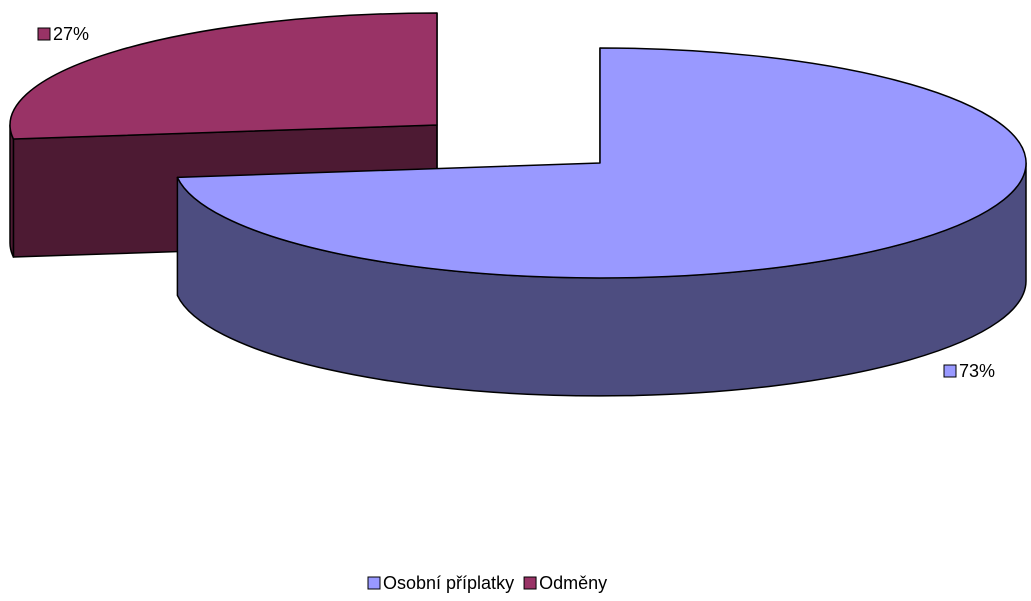  I want to click on legend-label: Odměny, so click(573, 583).